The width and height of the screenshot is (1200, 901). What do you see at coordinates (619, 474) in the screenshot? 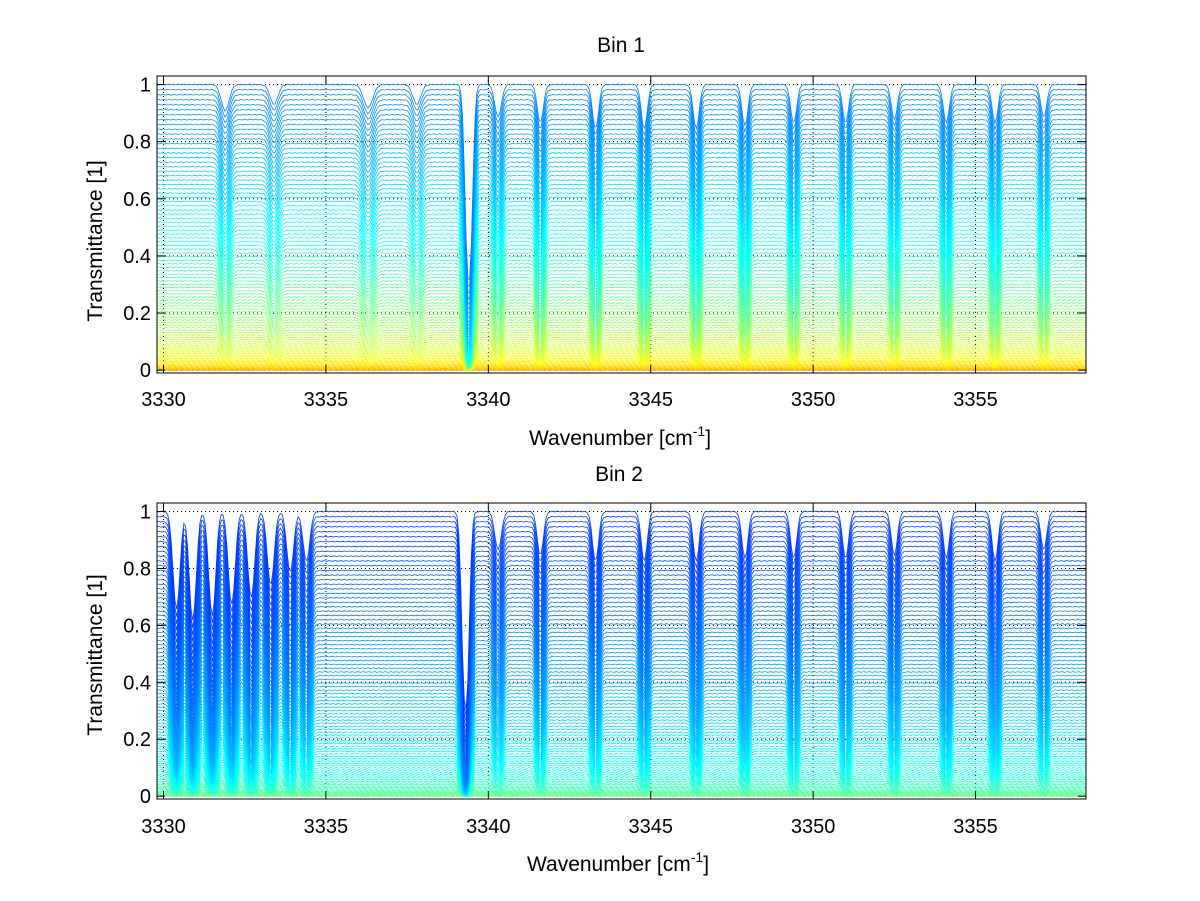
I see `panel-title: Bin 2` at bounding box center [619, 474].